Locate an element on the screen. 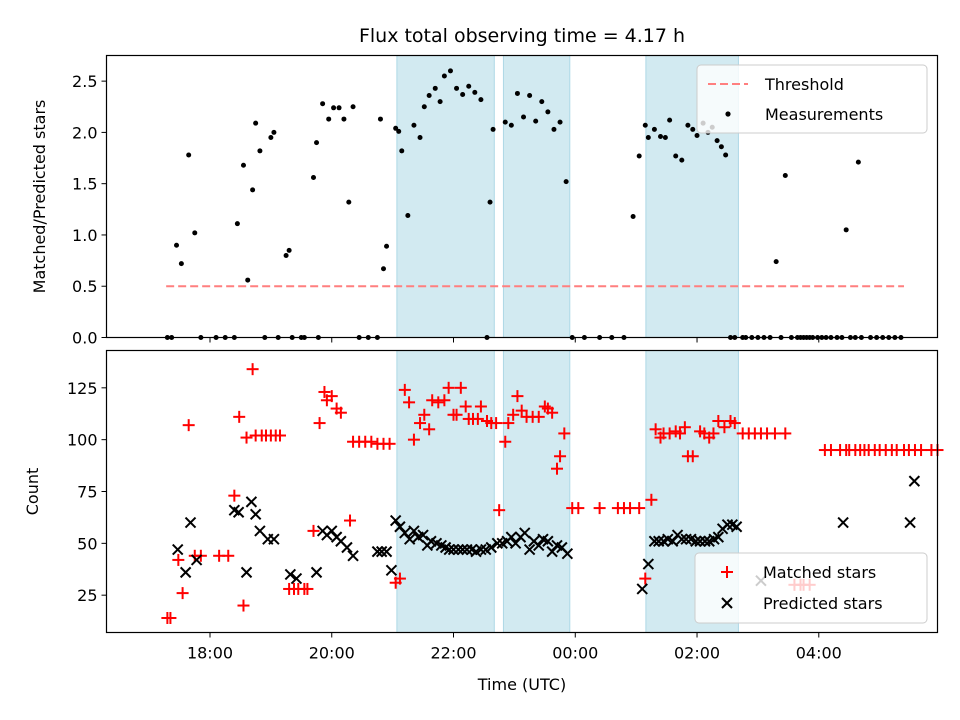 This screenshot has height=720, width=960. x-tick-label: 00:00 is located at coordinates (575, 653).